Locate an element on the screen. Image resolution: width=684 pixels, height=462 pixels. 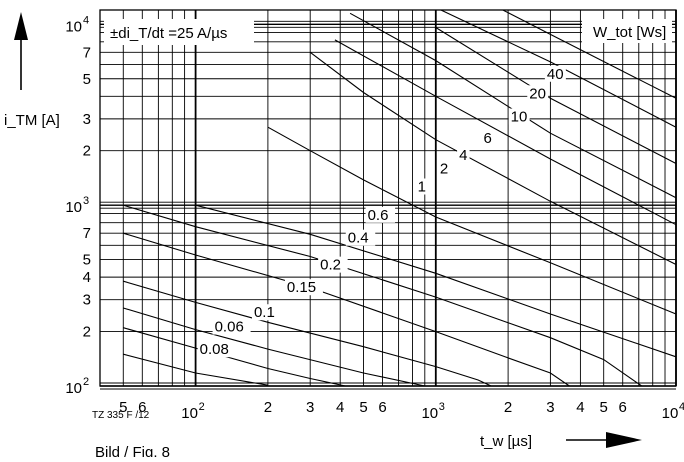
x-axis-label: t_w [µs] is located at coordinates (506, 441).